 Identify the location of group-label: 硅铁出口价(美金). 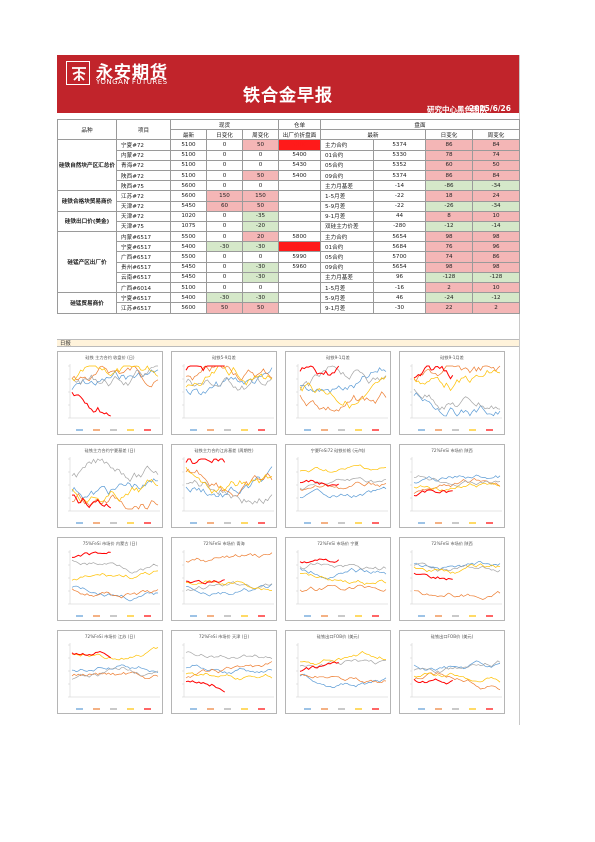
(87, 221).